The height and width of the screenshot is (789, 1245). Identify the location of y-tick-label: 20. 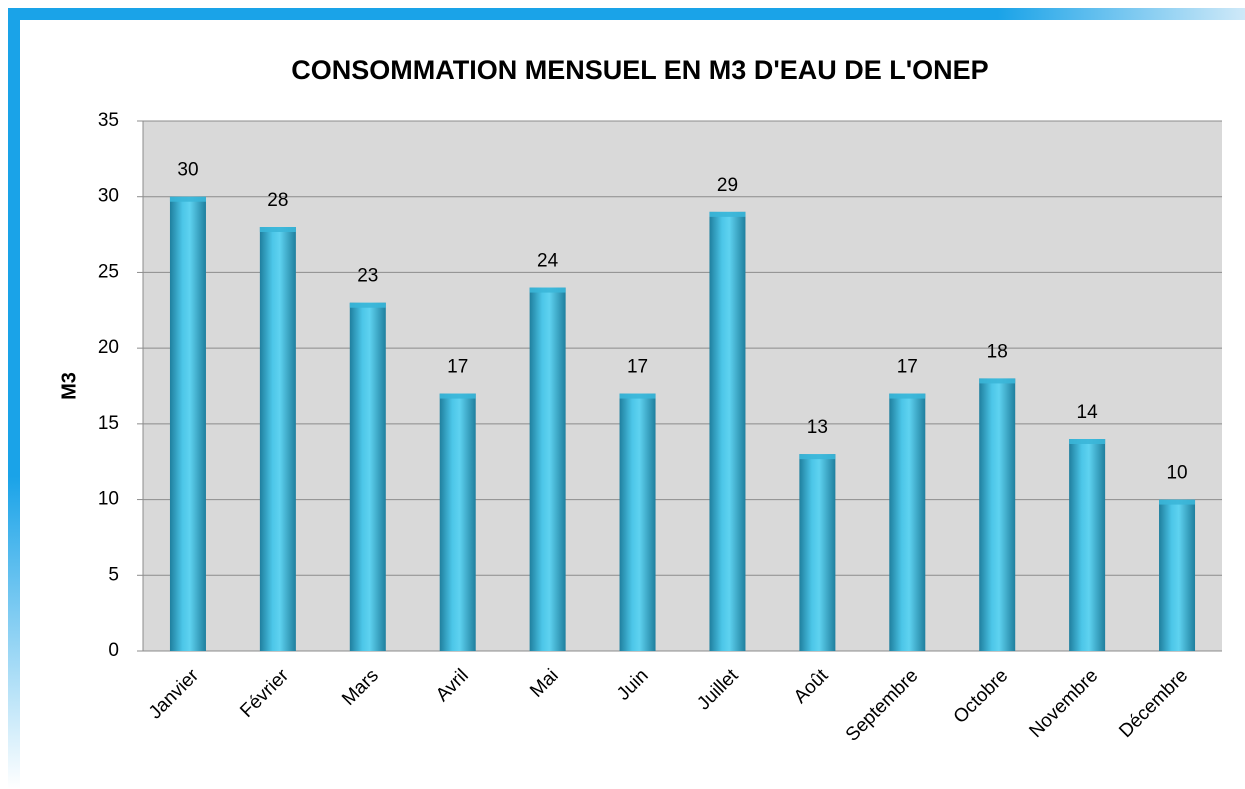
(108, 347).